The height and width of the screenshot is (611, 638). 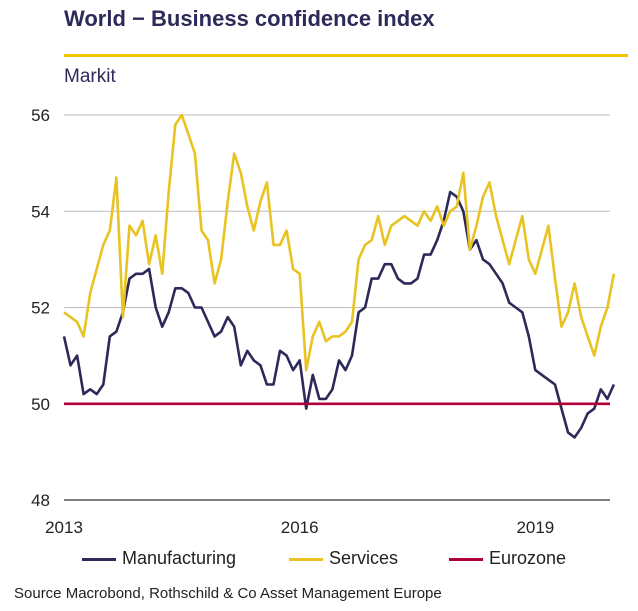 I want to click on legend-swatch-eurozone, so click(x=466, y=559).